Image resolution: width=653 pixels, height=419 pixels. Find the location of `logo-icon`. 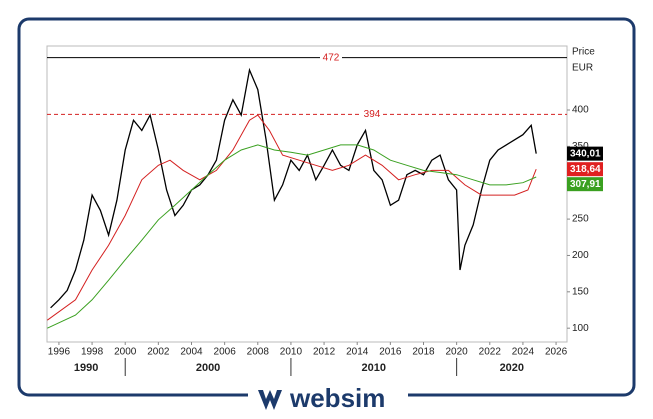

logo-icon is located at coordinates (270, 400).